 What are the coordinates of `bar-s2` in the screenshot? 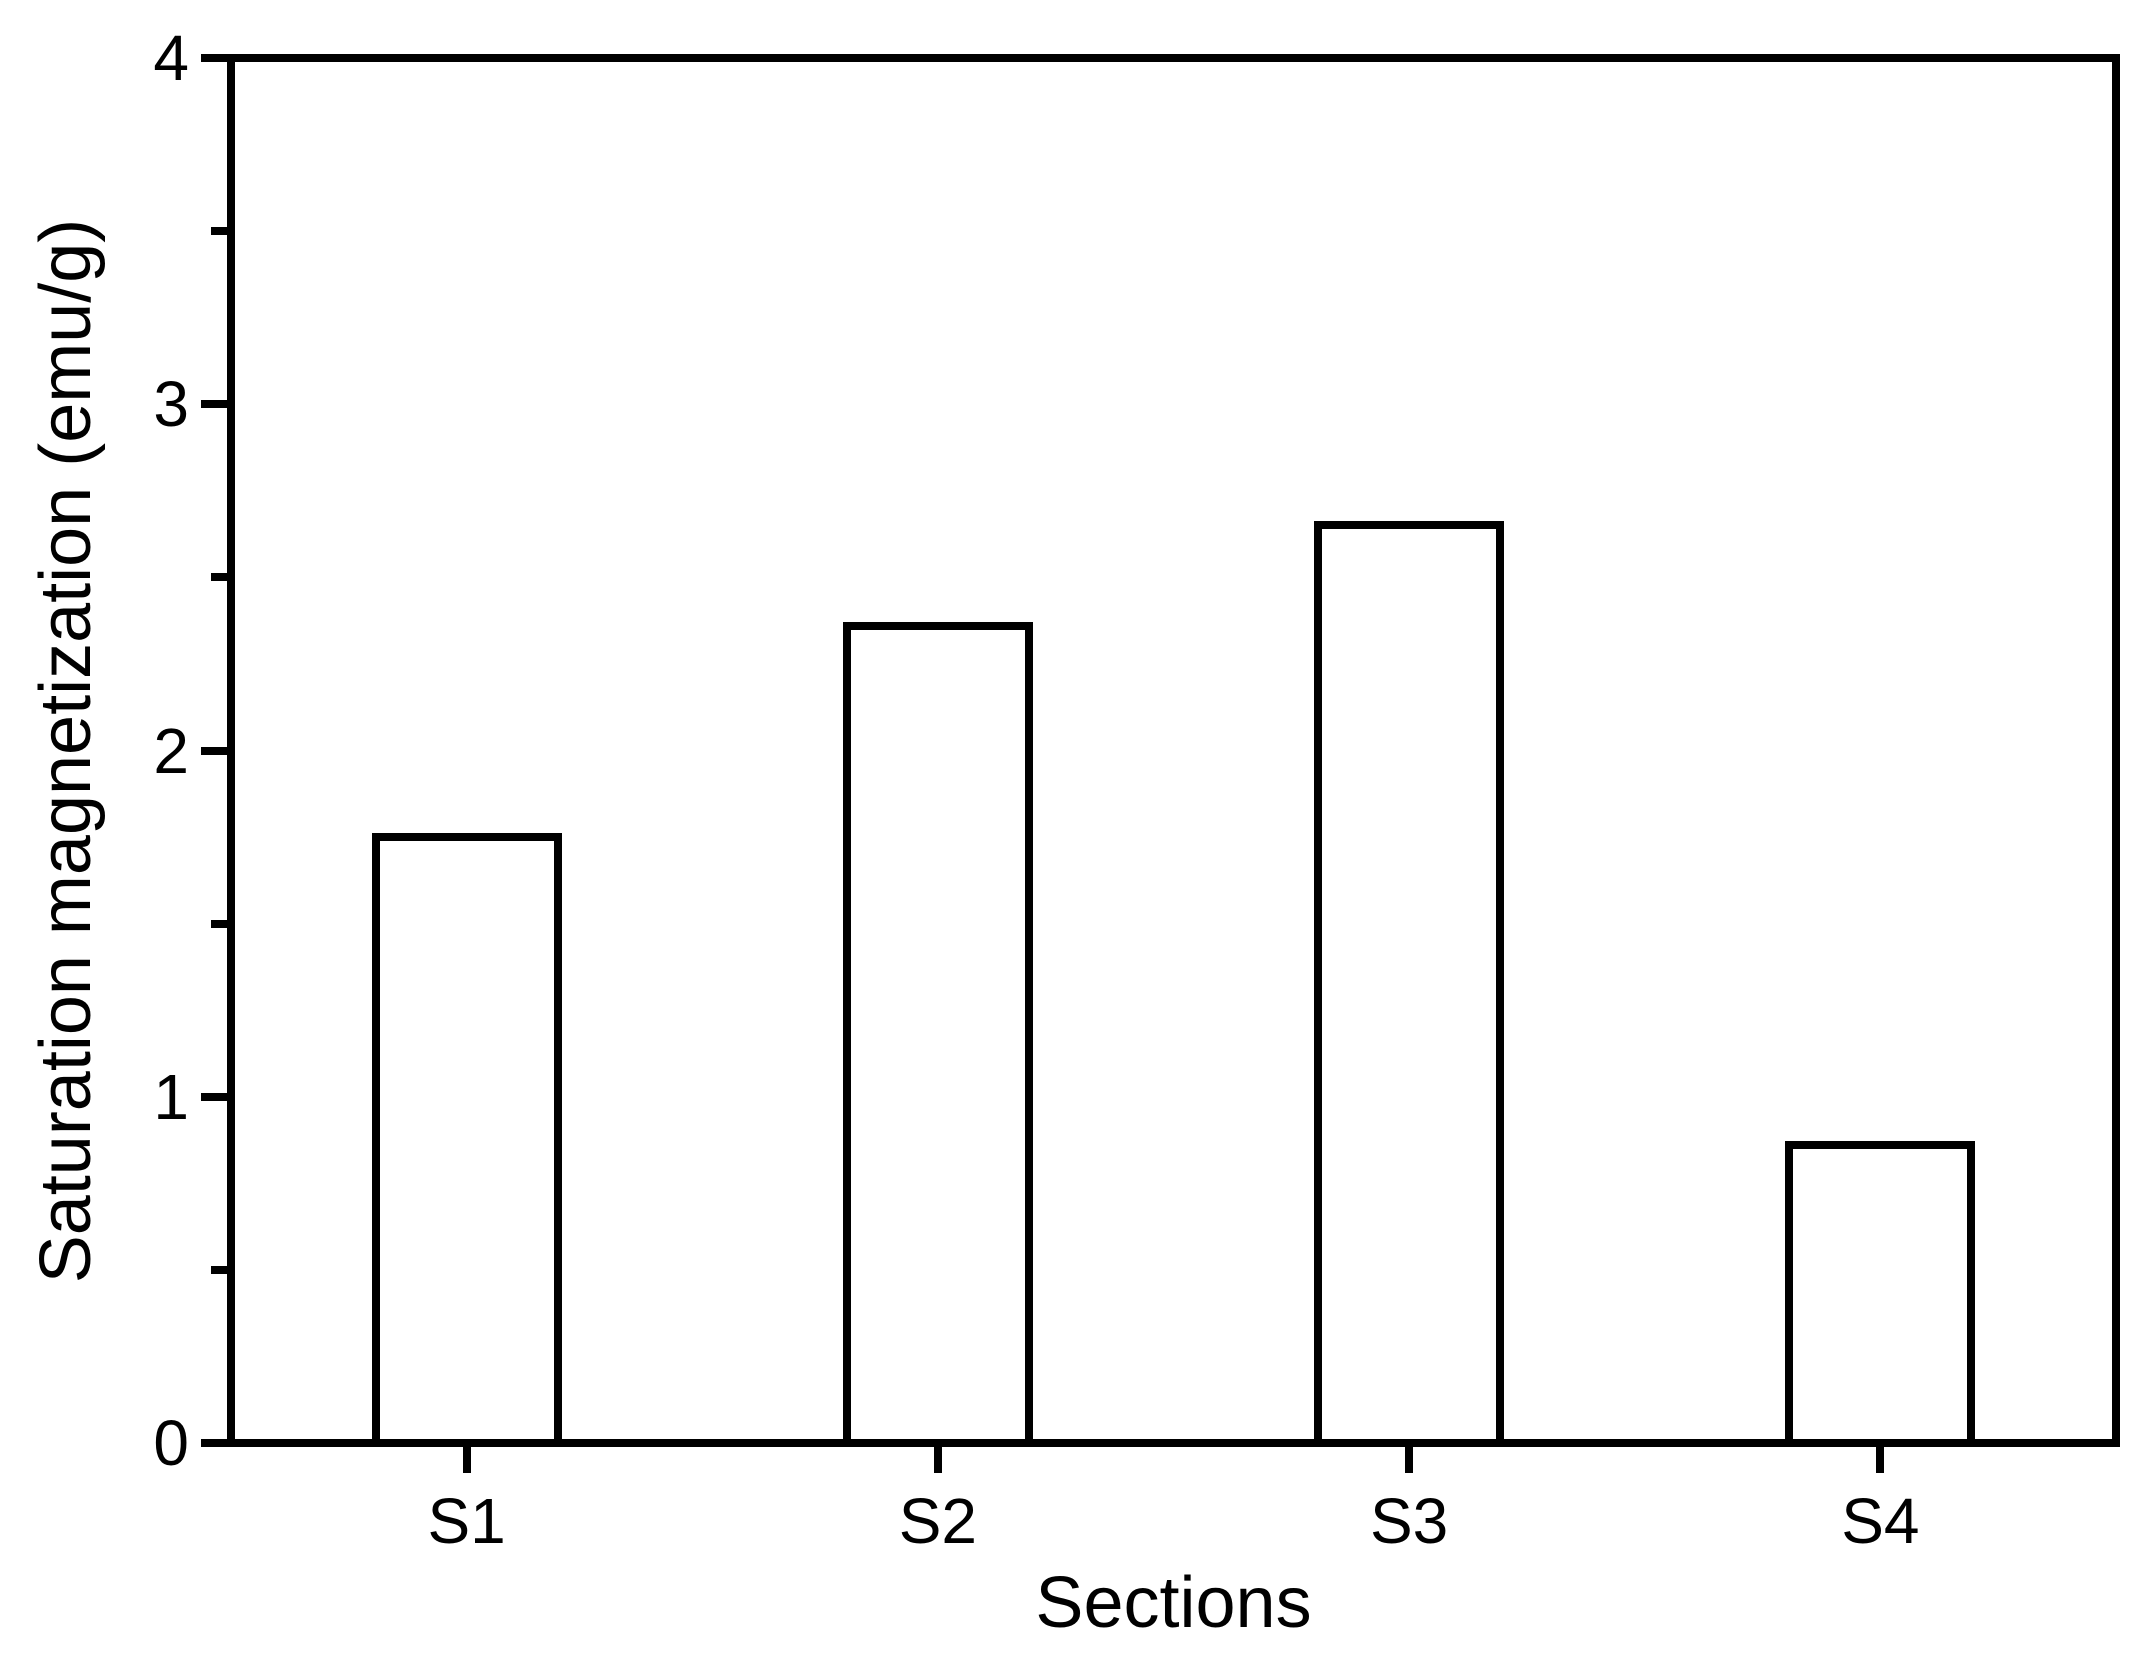 It's located at (937, 1034).